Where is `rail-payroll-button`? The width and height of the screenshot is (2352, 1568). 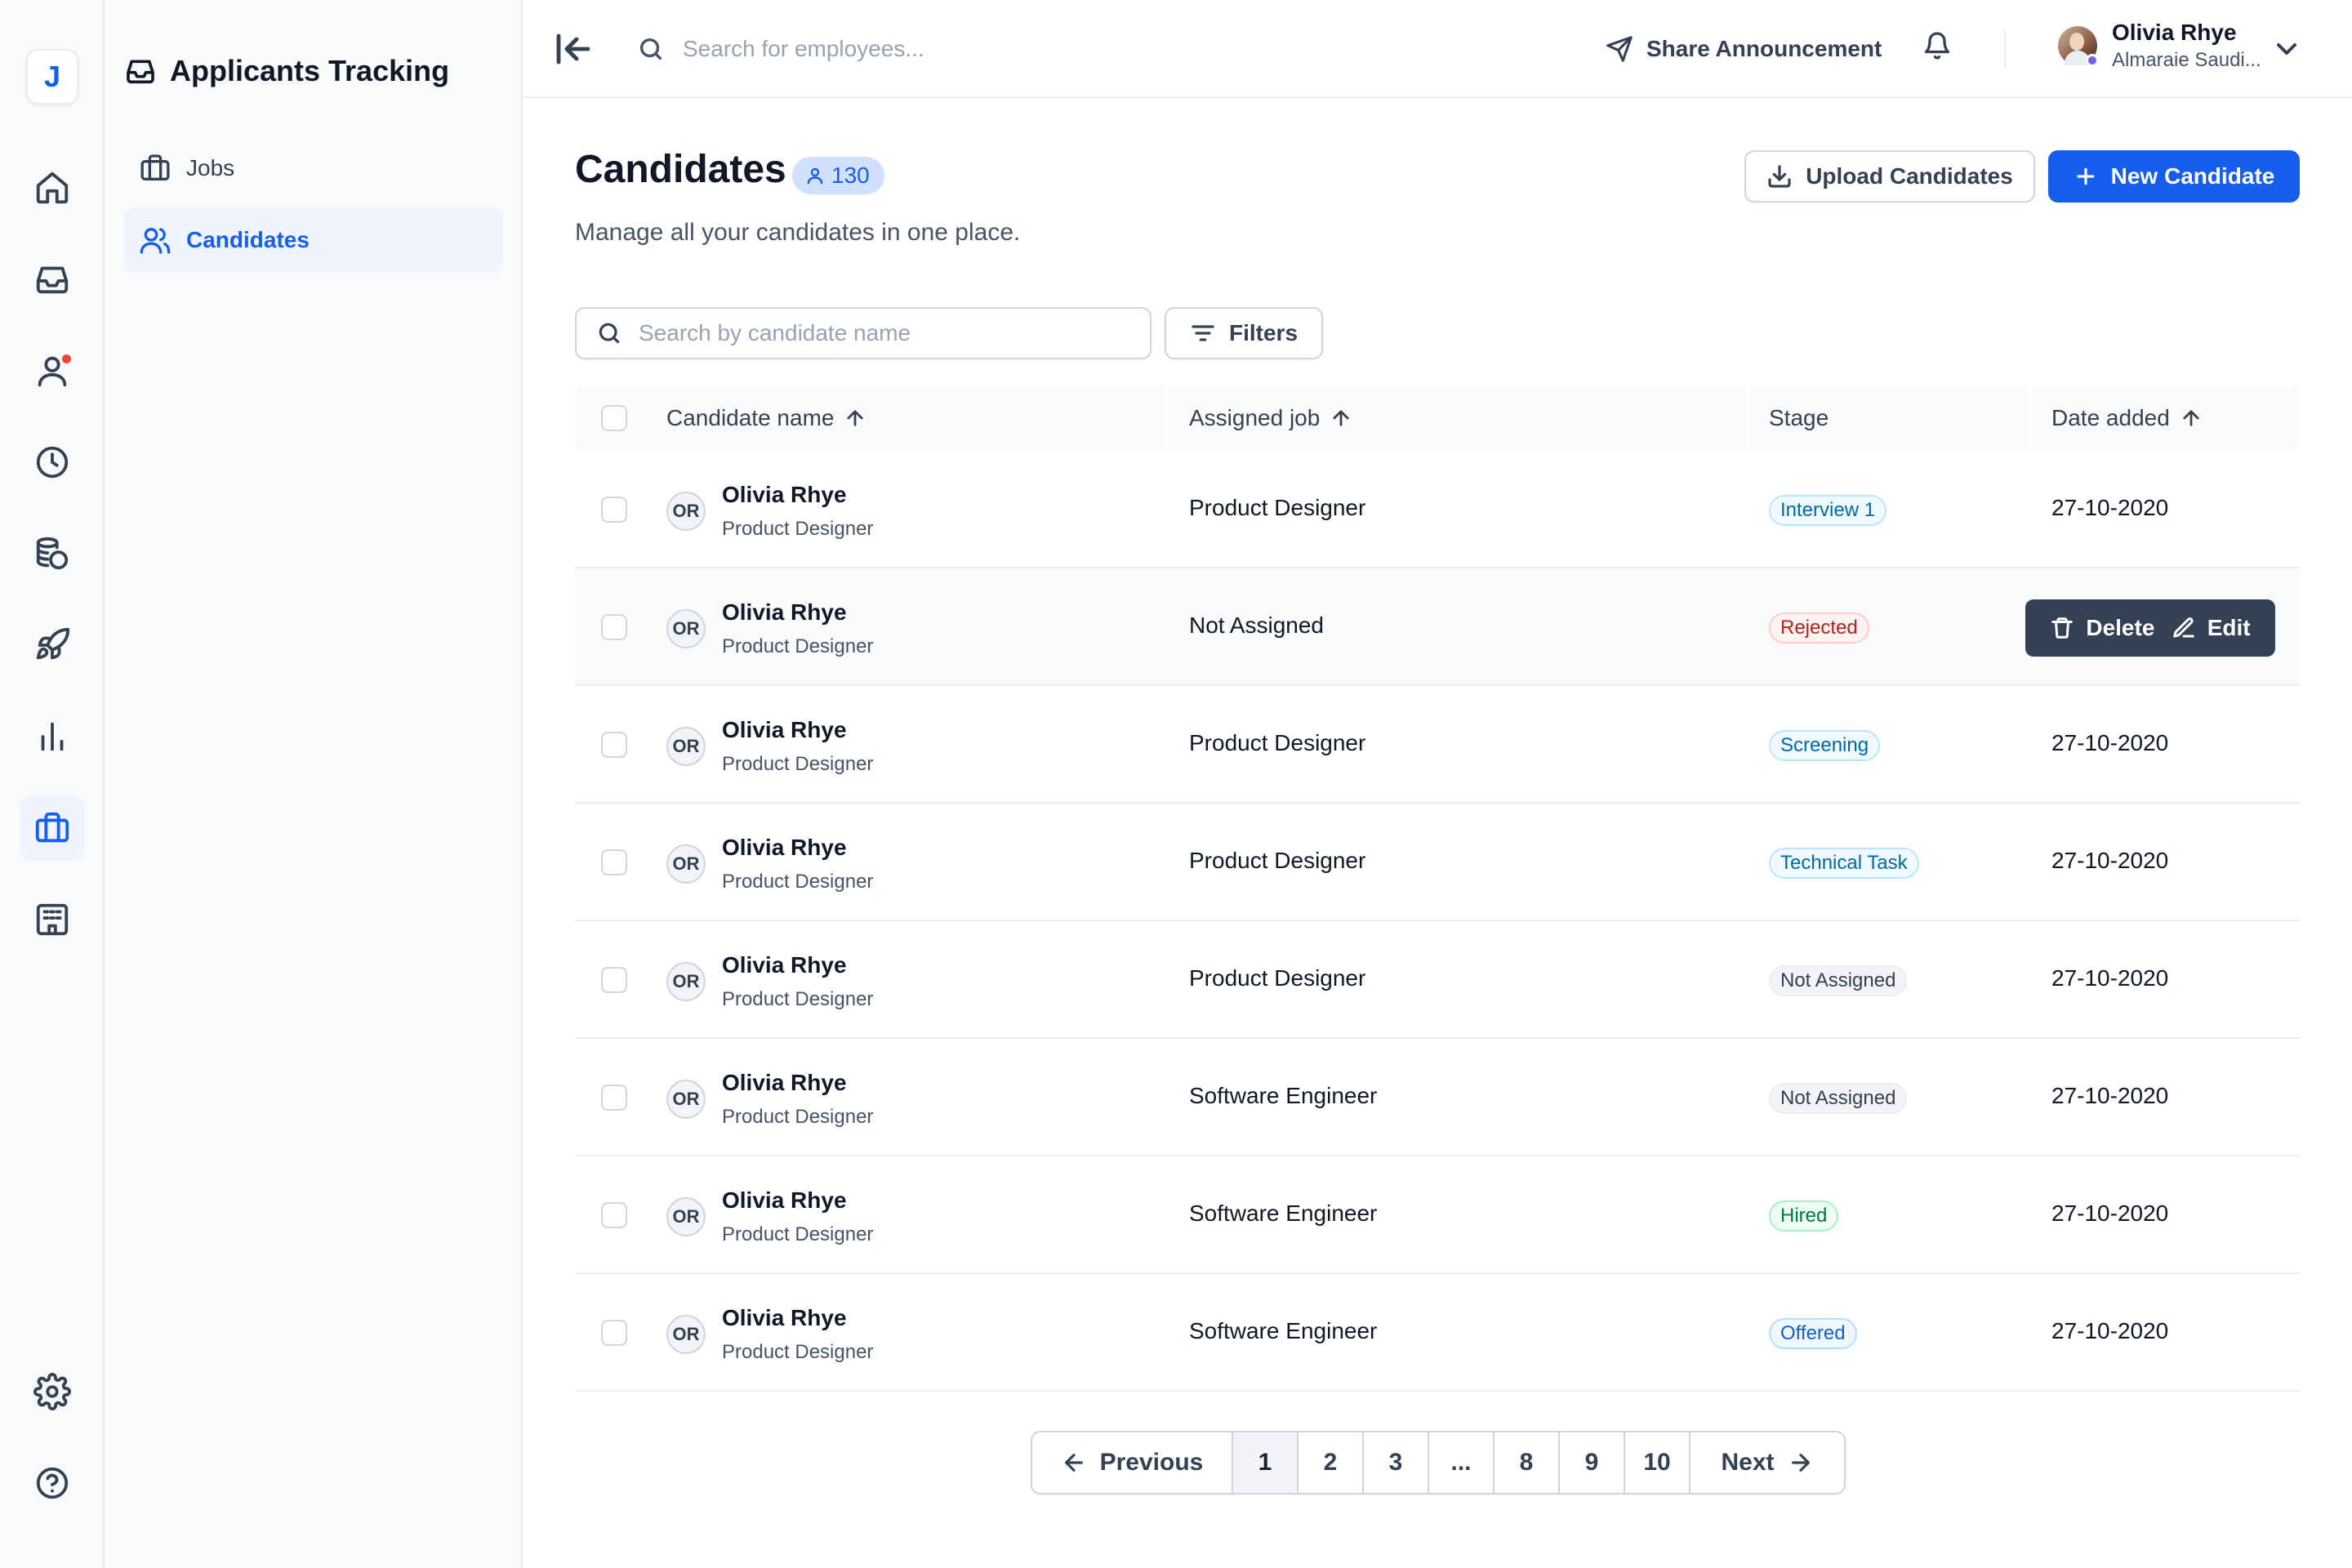
rail-payroll-button is located at coordinates (53, 553).